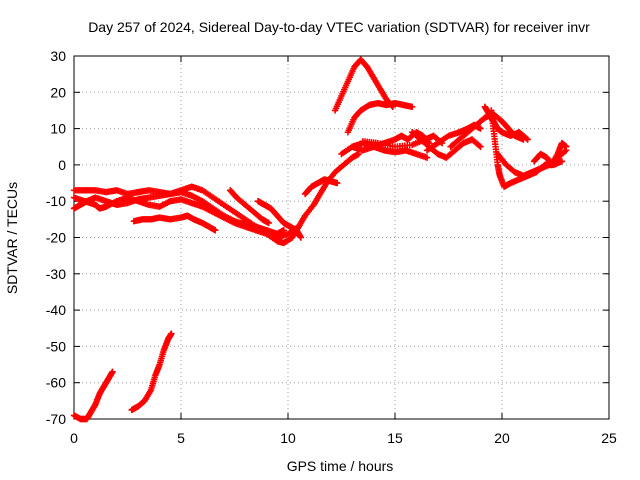  Describe the element at coordinates (609, 438) in the screenshot. I see `x-tick-label: 25` at that location.